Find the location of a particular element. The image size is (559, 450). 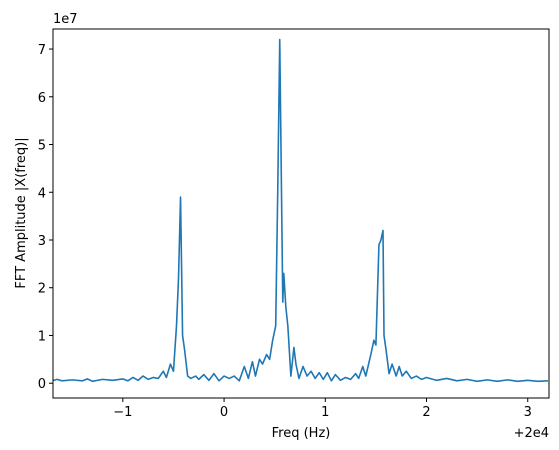

x-tick-label: 3 is located at coordinates (528, 412).